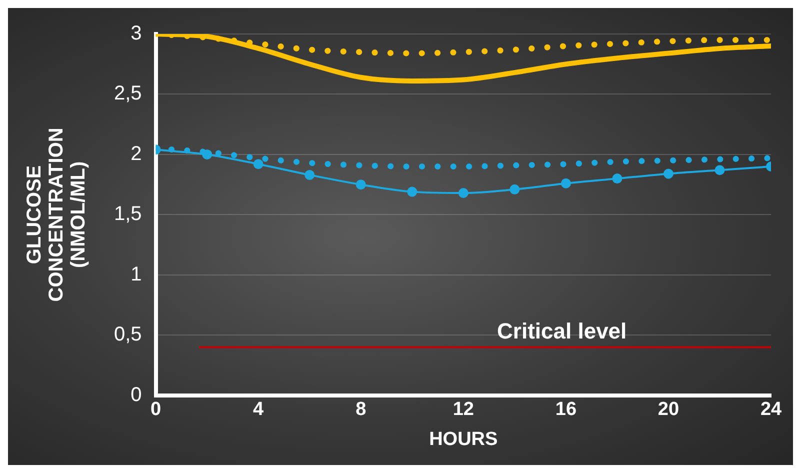  Describe the element at coordinates (562, 331) in the screenshot. I see `ref-line-label: Critical level` at that location.